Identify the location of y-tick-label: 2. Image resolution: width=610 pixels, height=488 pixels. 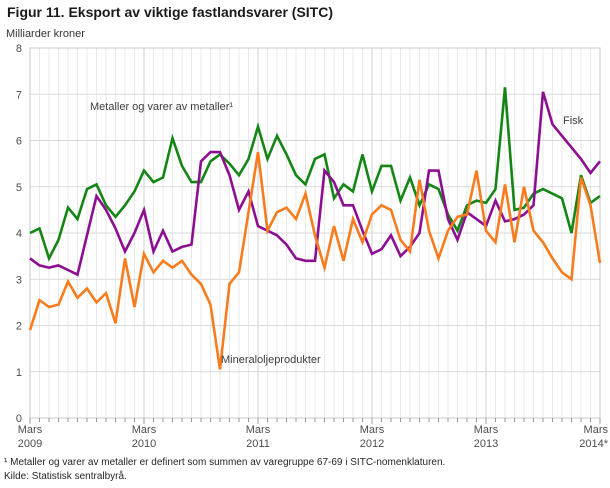
(19, 327).